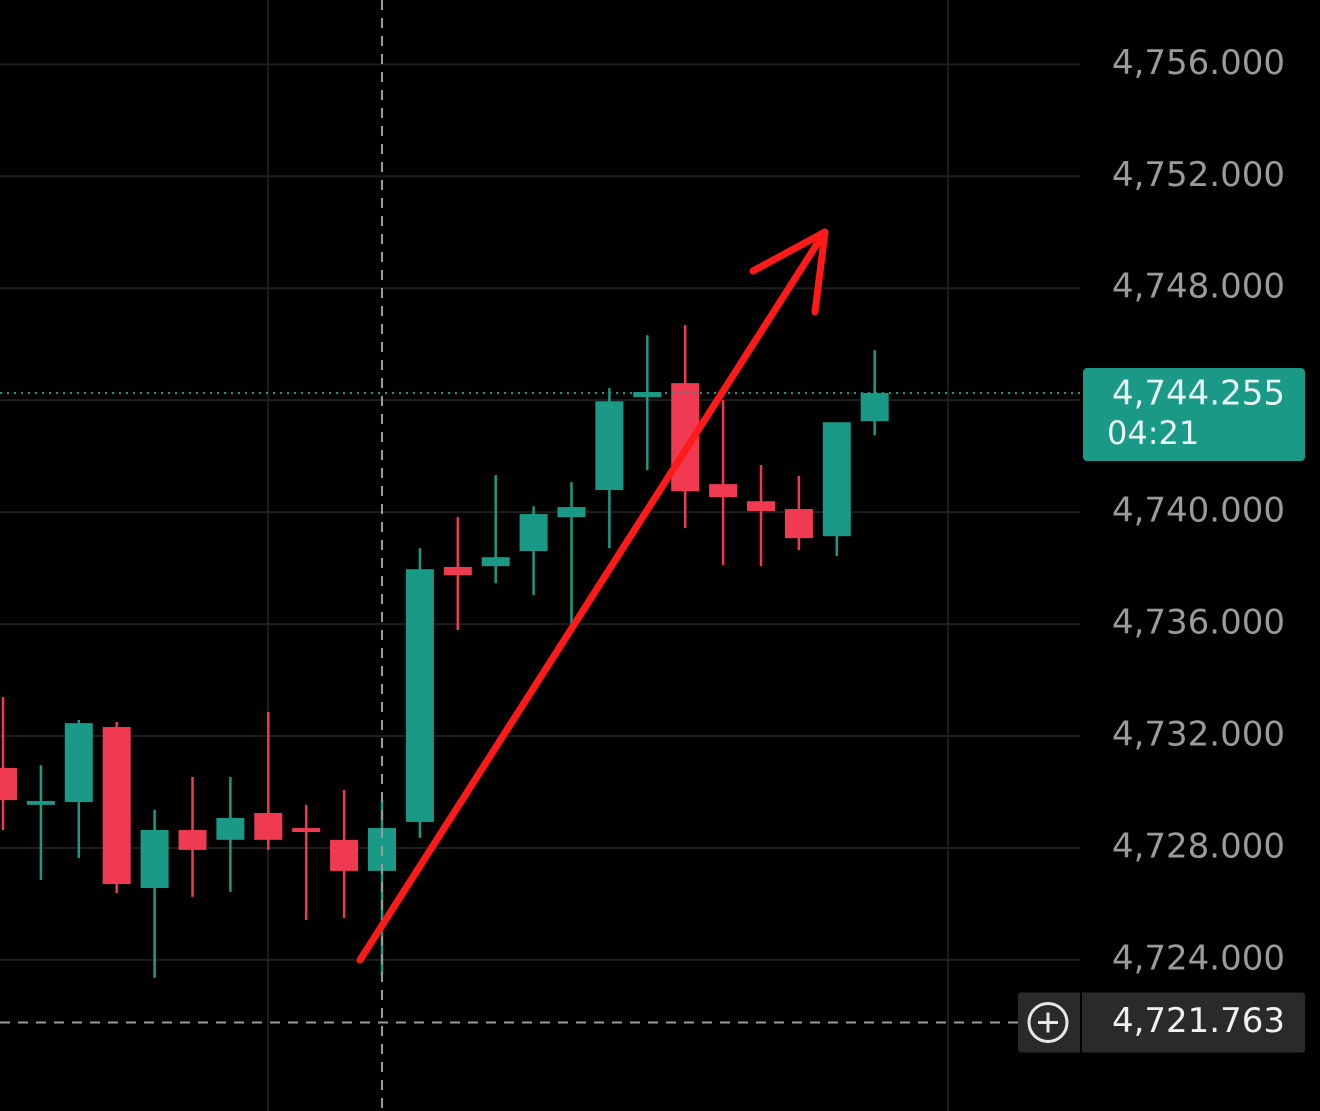 The height and width of the screenshot is (1111, 1320). I want to click on crosshair-tag, so click(1161, 1022).